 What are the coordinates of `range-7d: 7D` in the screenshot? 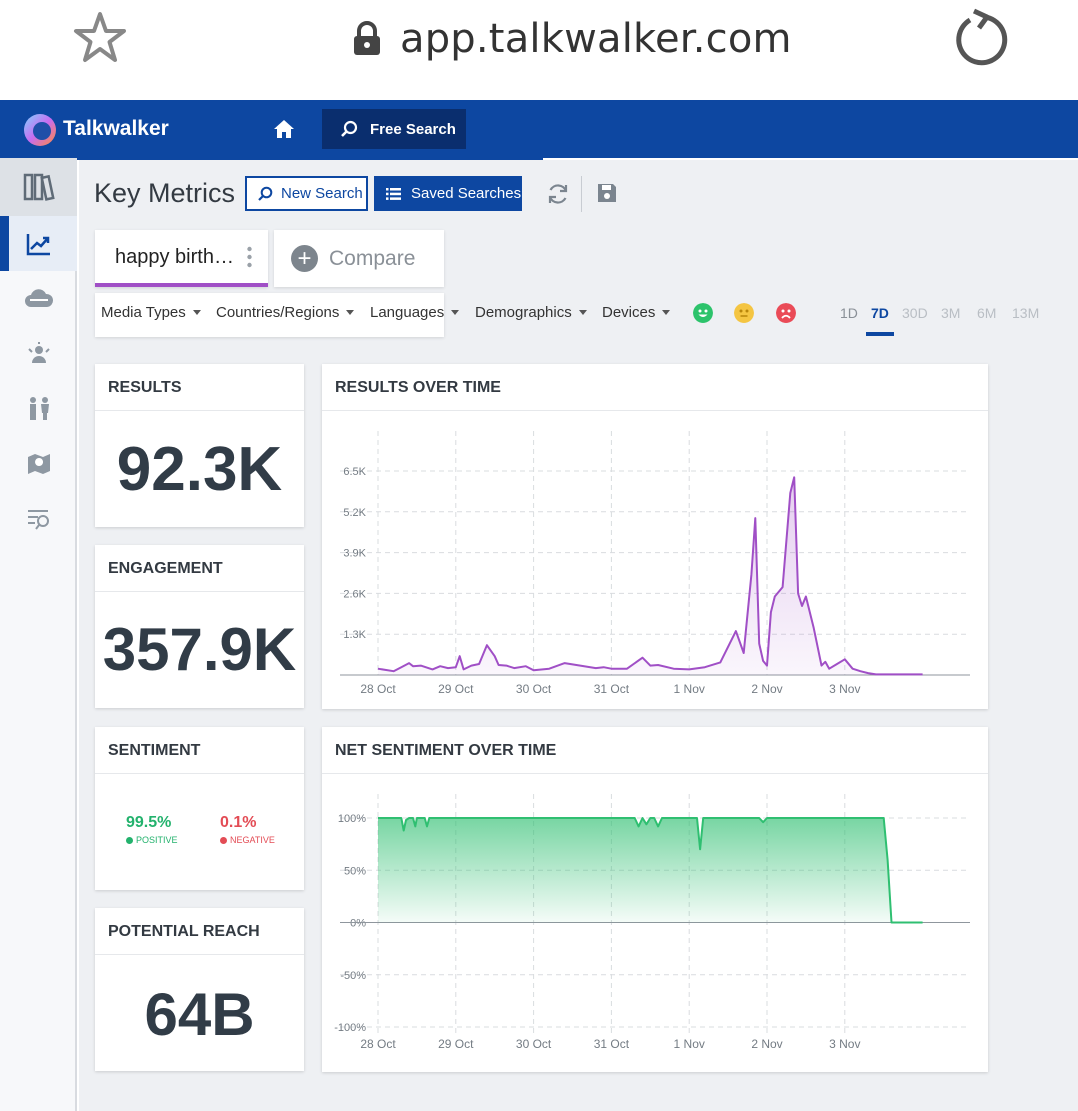 It's located at (880, 313).